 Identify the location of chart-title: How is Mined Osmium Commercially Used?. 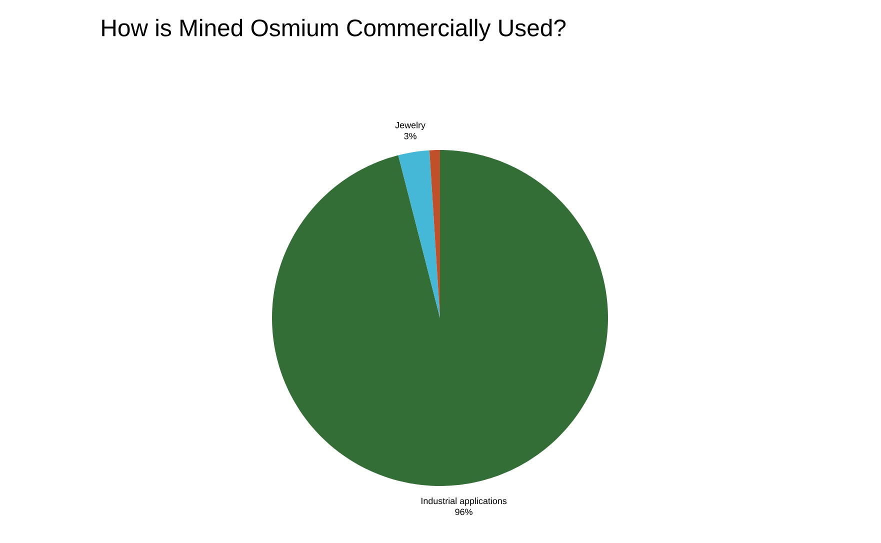
(334, 30).